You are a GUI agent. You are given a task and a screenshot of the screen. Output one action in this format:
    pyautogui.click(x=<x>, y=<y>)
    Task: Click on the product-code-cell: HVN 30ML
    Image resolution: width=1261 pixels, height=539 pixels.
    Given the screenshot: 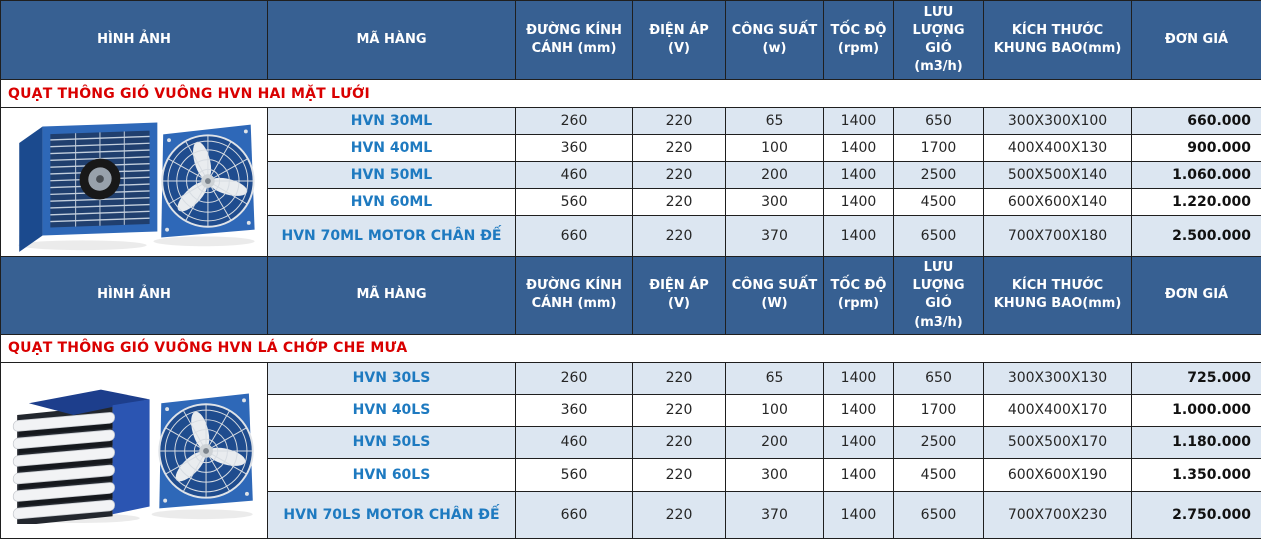 What is the action you would take?
    pyautogui.click(x=392, y=121)
    